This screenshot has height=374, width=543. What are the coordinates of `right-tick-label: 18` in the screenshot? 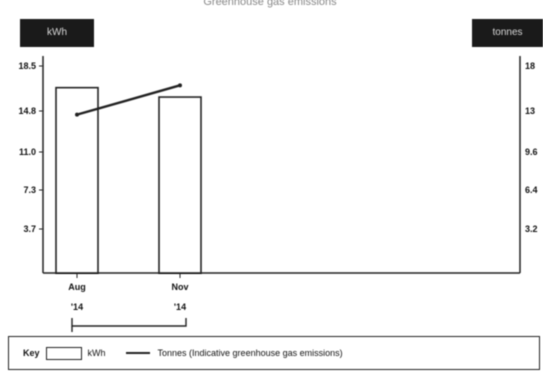 It's located at (530, 66).